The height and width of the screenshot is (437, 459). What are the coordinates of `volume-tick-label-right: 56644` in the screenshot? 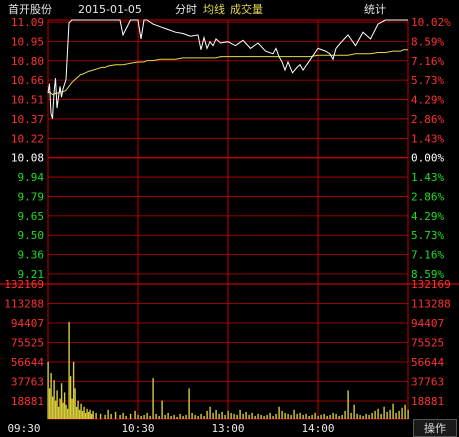 It's located at (427, 362).